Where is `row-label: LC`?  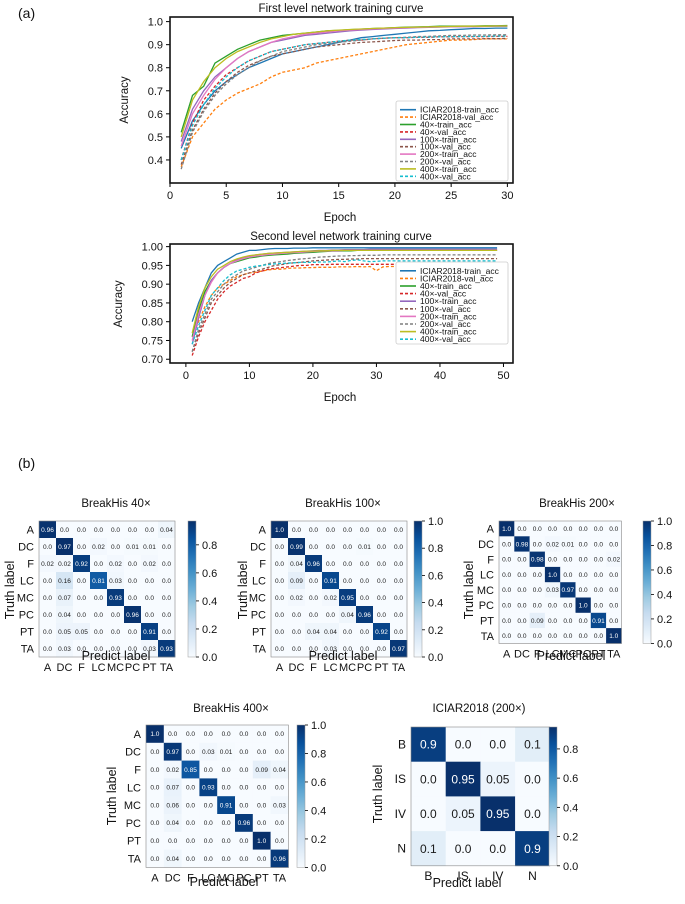 row-label: LC is located at coordinates (259, 582).